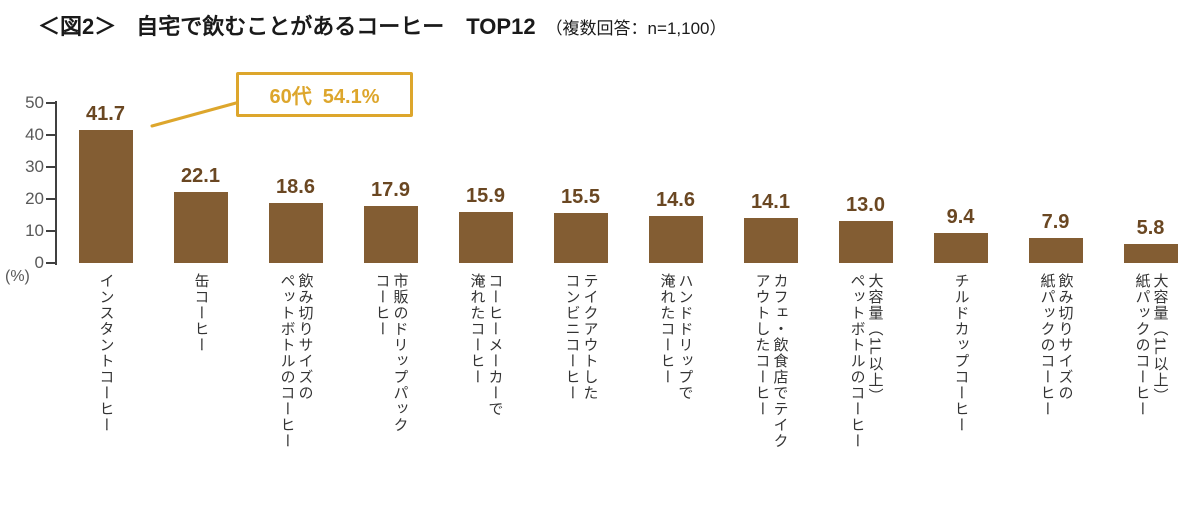 The image size is (1200, 530). I want to click on category-label: インスタントコーヒー, so click(106, 353).